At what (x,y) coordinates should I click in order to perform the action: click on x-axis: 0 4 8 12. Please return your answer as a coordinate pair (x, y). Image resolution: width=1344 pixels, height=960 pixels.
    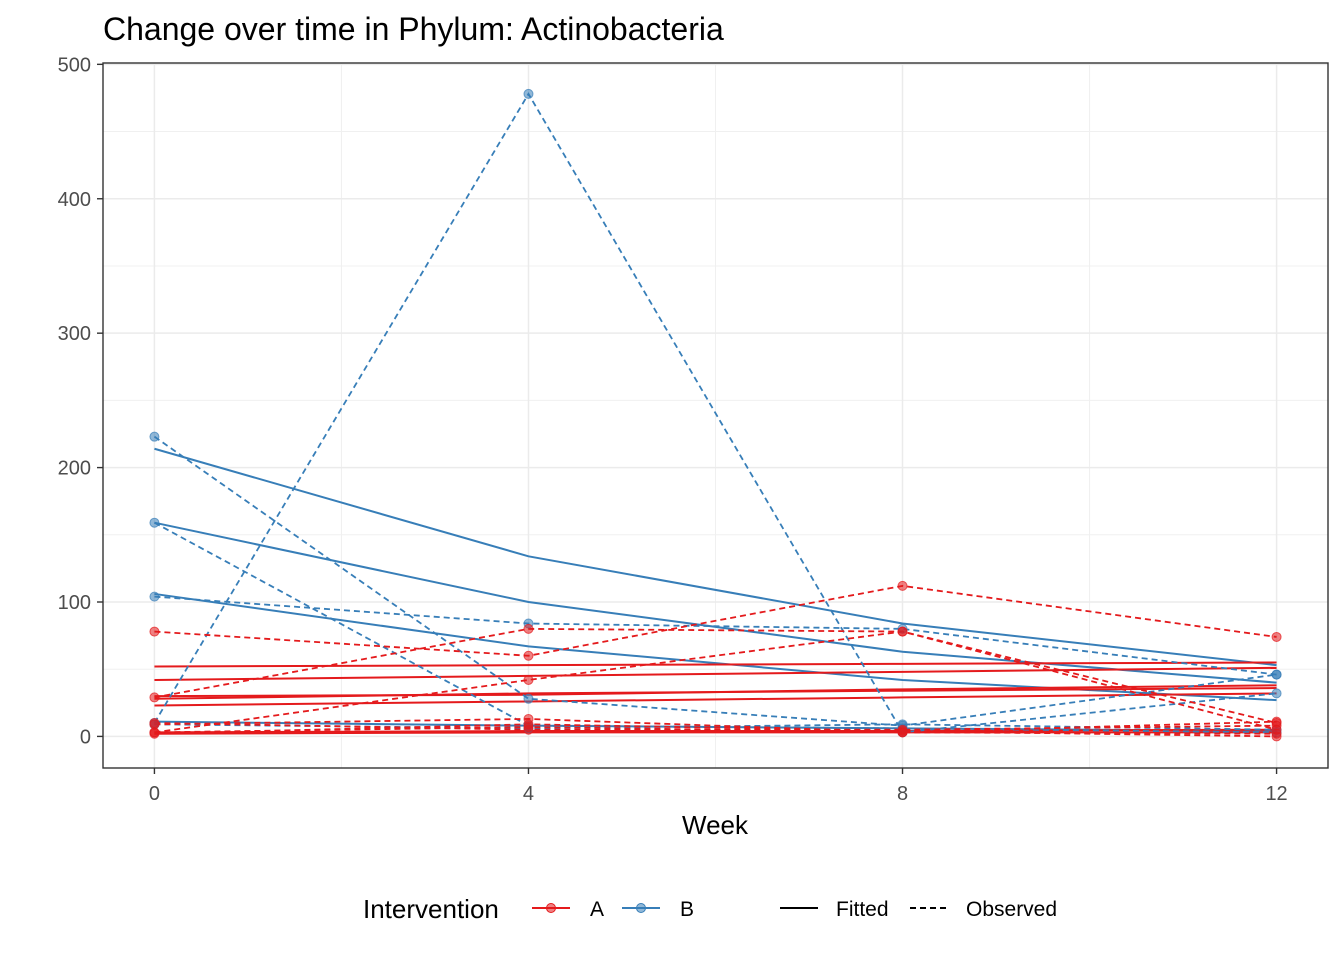
    Looking at the image, I should click on (718, 786).